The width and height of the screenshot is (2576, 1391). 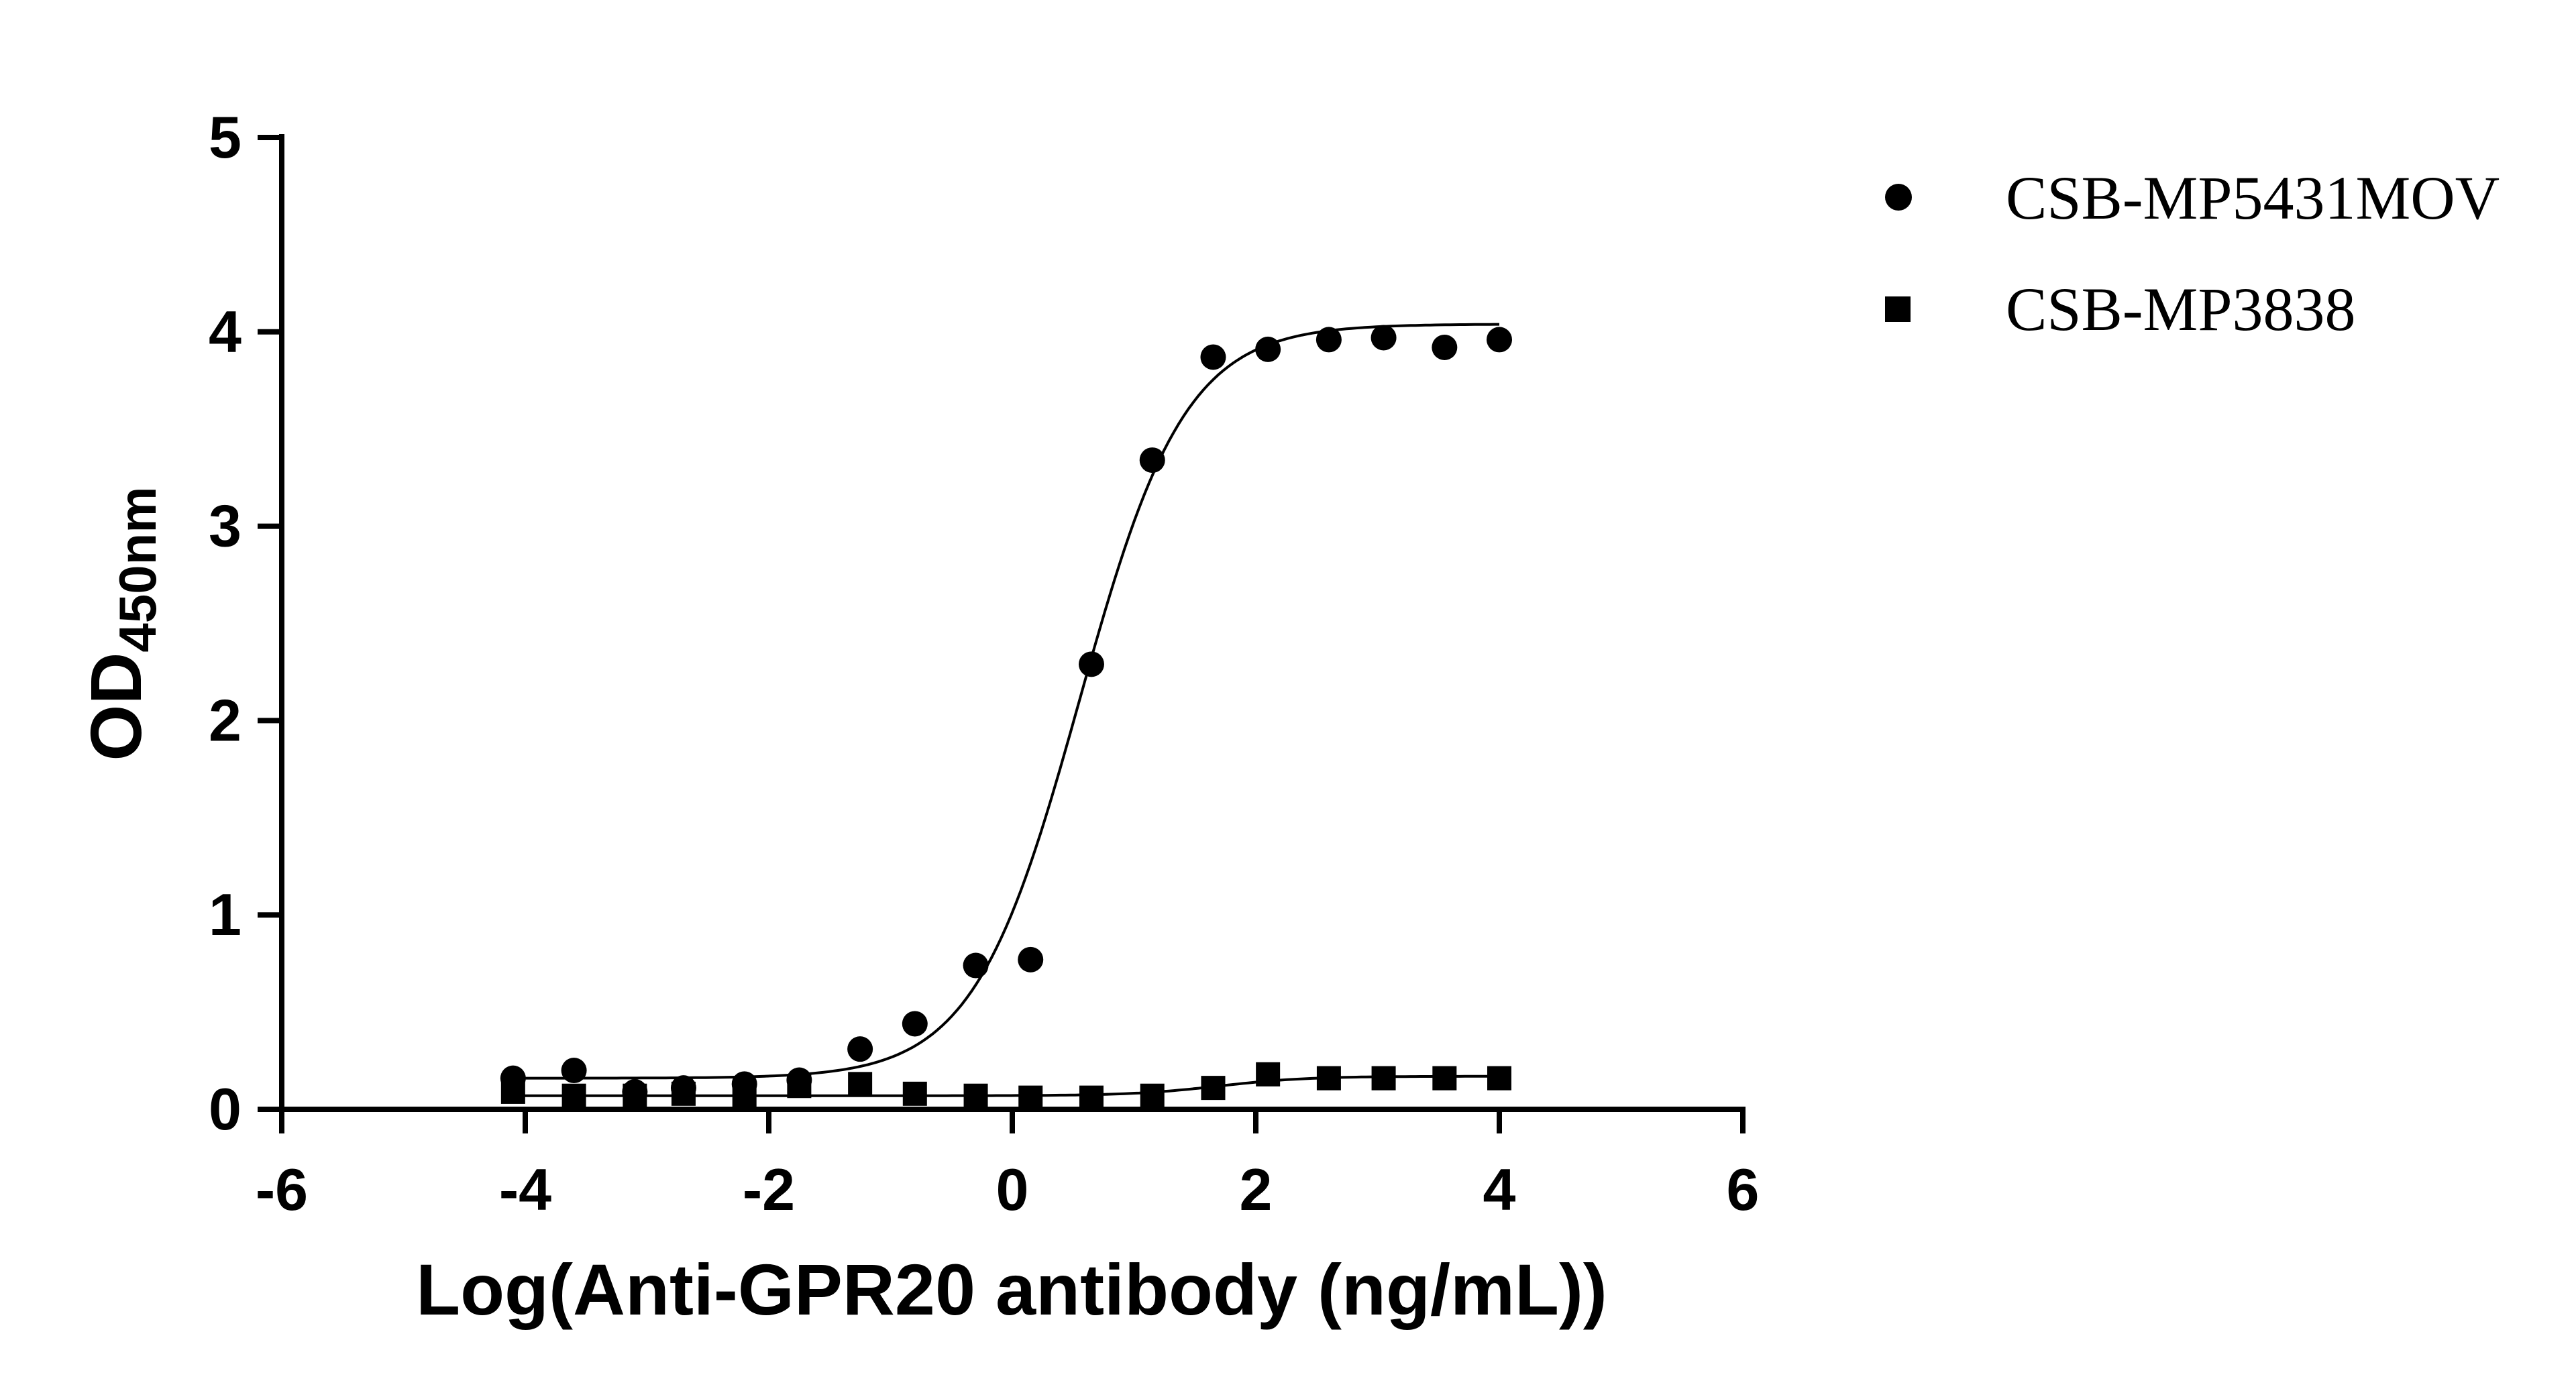 I want to click on x-tick-label: -2, so click(x=769, y=1189).